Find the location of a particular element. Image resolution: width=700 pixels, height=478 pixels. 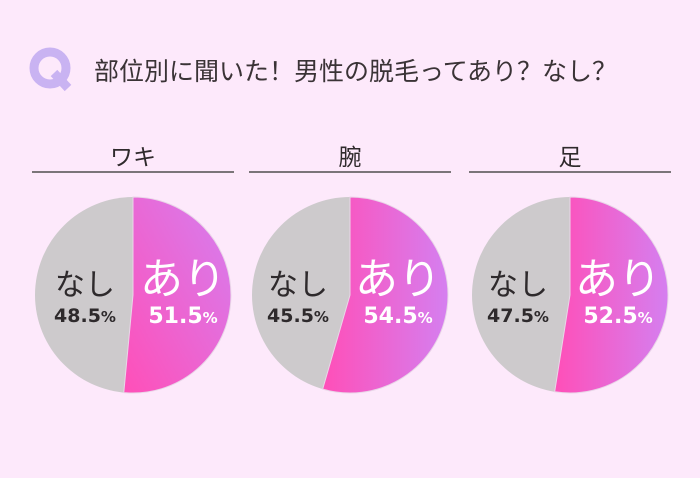

ari-value: 54.5 is located at coordinates (390, 316).